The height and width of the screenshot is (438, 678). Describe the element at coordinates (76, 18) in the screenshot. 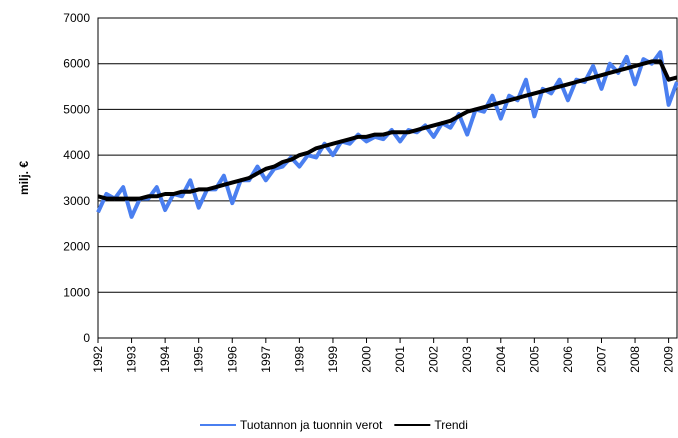

I see `y-tick-label: 7000` at that location.